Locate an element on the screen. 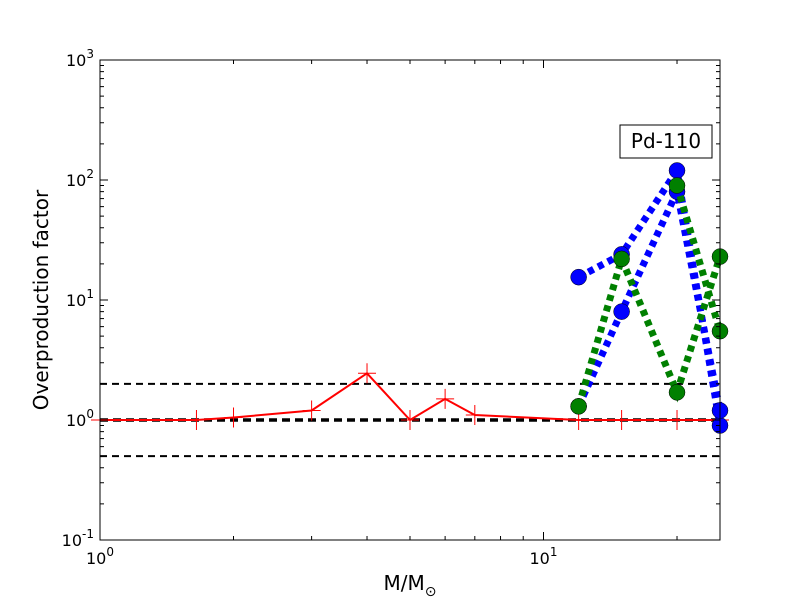 The image size is (800, 600). y-tick-label: 10⁰ is located at coordinates (80, 418).